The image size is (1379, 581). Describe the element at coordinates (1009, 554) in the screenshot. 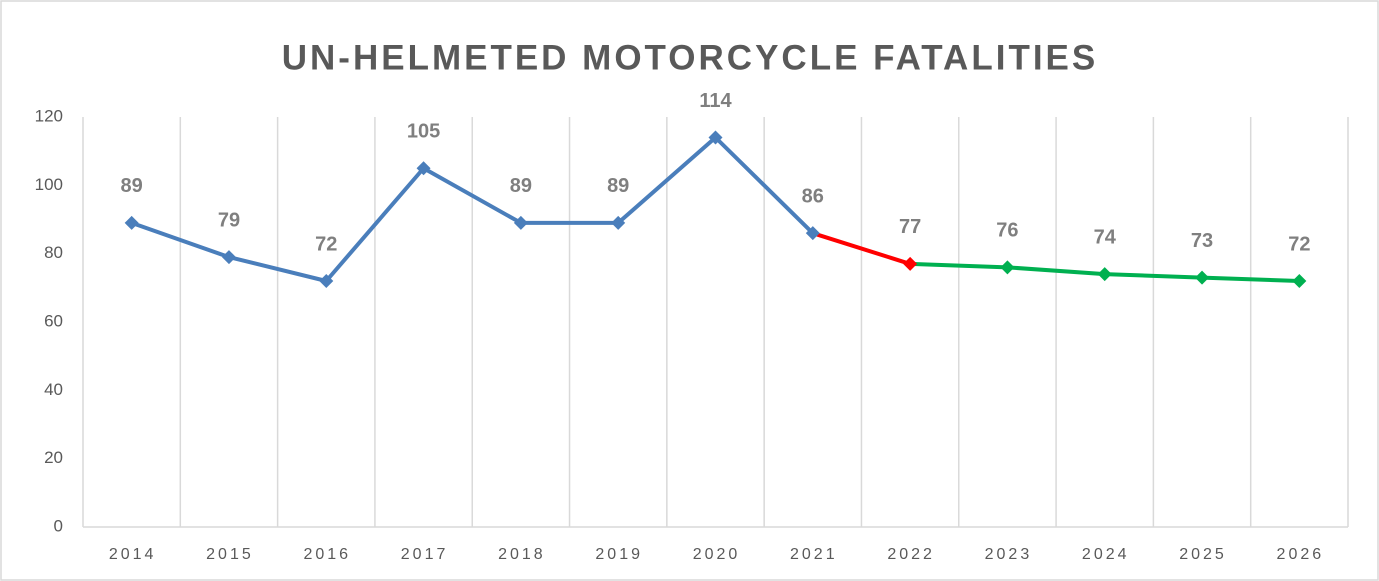

I see `x-tick-label: 2023` at that location.